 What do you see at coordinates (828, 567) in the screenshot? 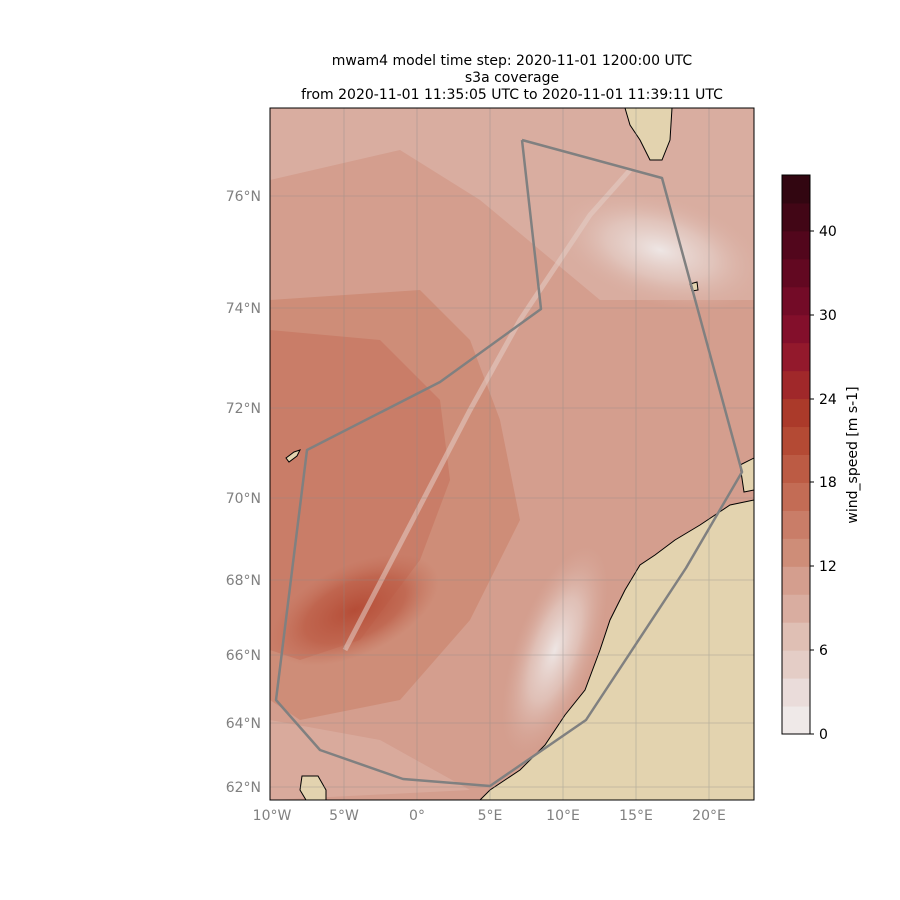
I see `colorbar-tick-12: 12` at bounding box center [828, 567].